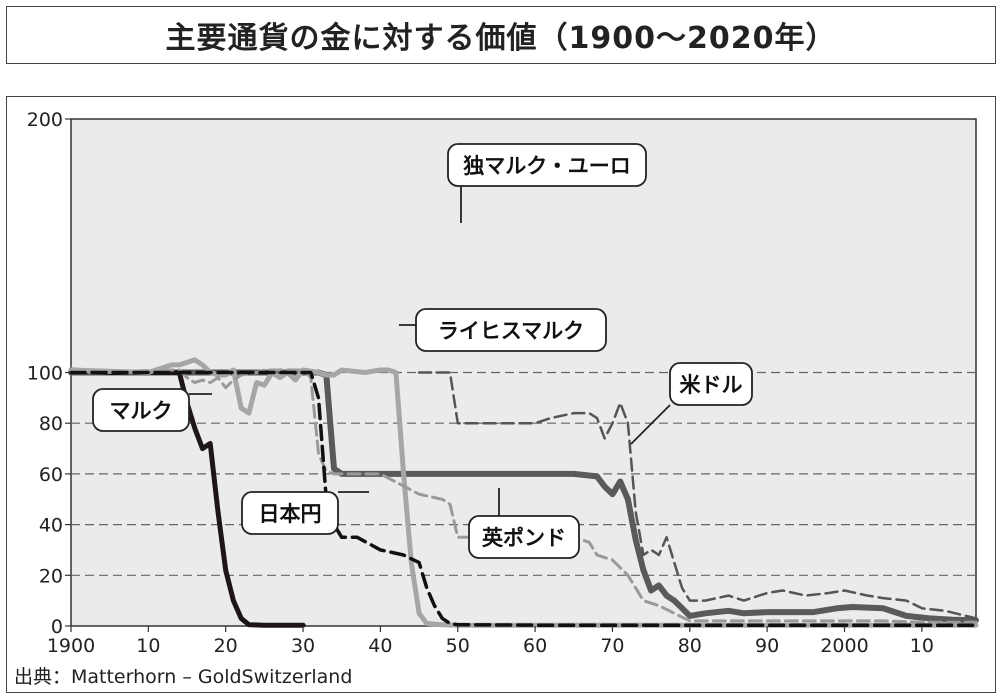  I want to click on callout-yen: 日本円, so click(305, 513).